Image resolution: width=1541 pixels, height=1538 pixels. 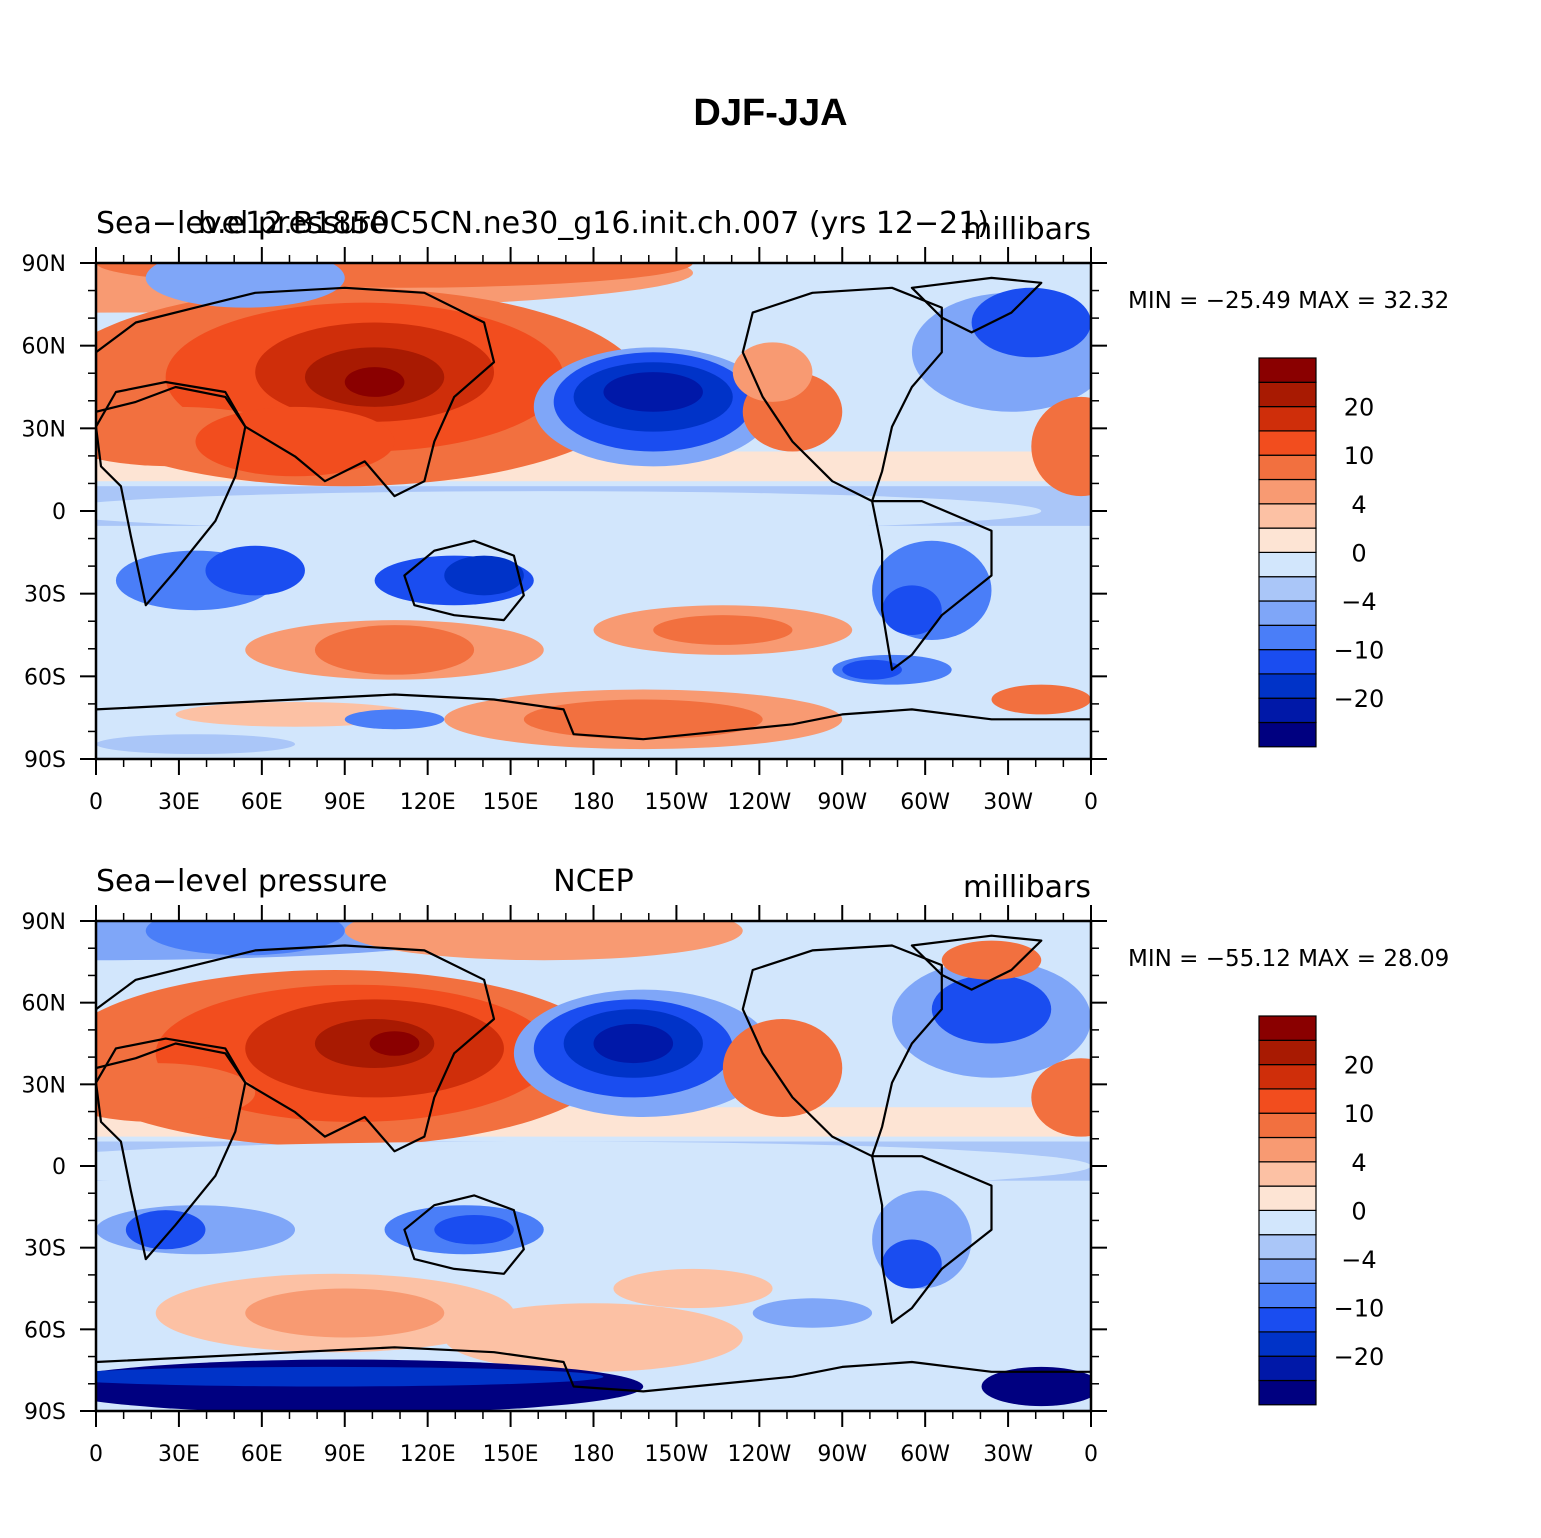 What do you see at coordinates (1288, 301) in the screenshot?
I see `min-max-stats: MIN = −25.49 MAX = 32.32` at bounding box center [1288, 301].